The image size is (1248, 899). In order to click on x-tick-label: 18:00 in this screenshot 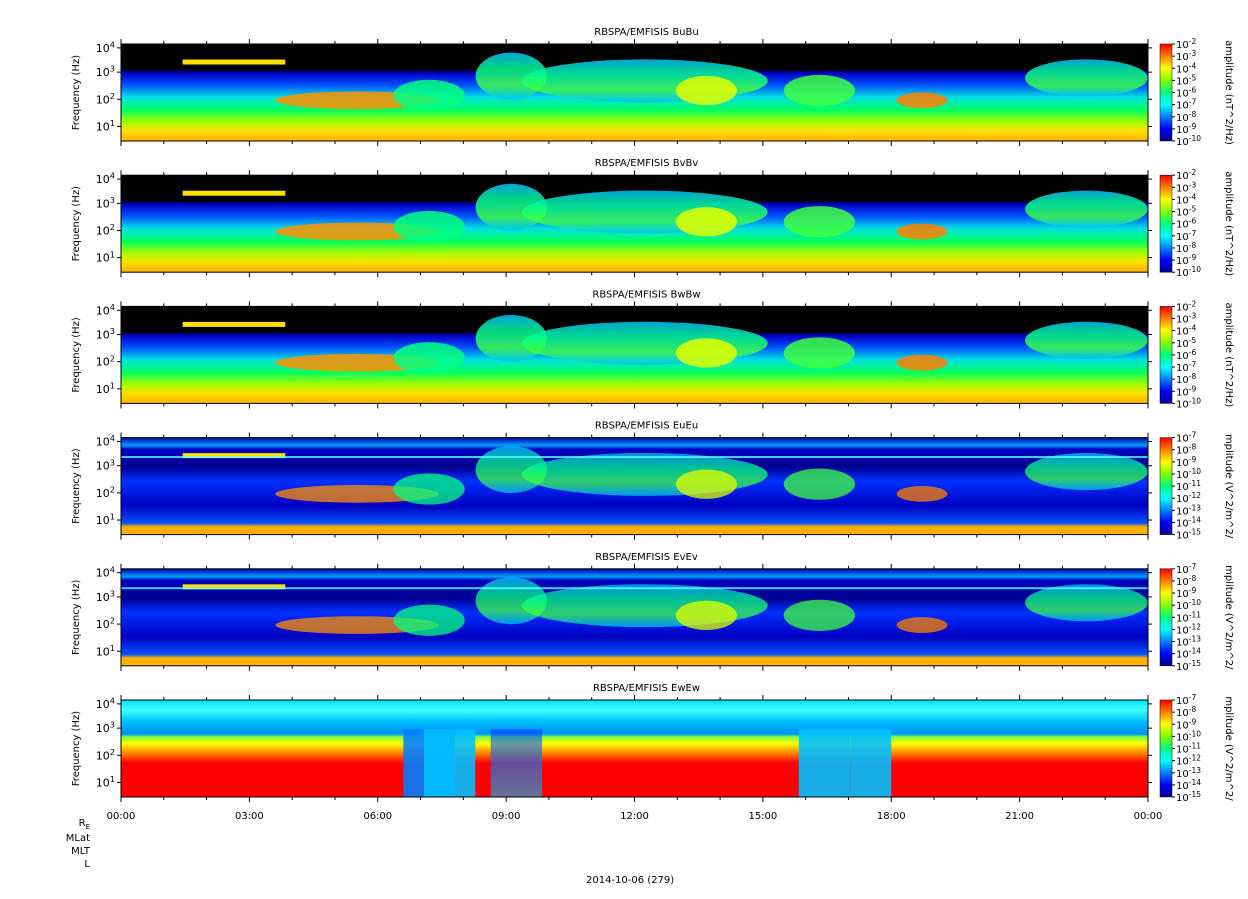, I will do `click(891, 816)`.